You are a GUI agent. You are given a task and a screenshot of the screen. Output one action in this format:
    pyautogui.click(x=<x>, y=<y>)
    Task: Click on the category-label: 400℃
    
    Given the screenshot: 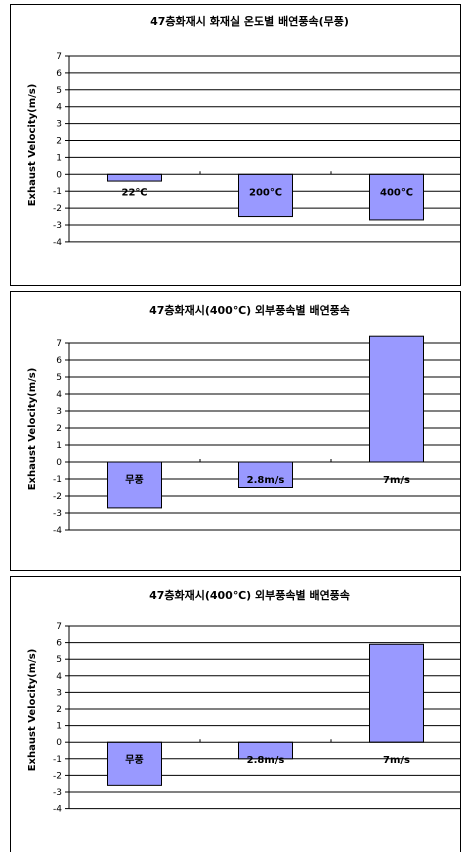 What is the action you would take?
    pyautogui.click(x=396, y=192)
    